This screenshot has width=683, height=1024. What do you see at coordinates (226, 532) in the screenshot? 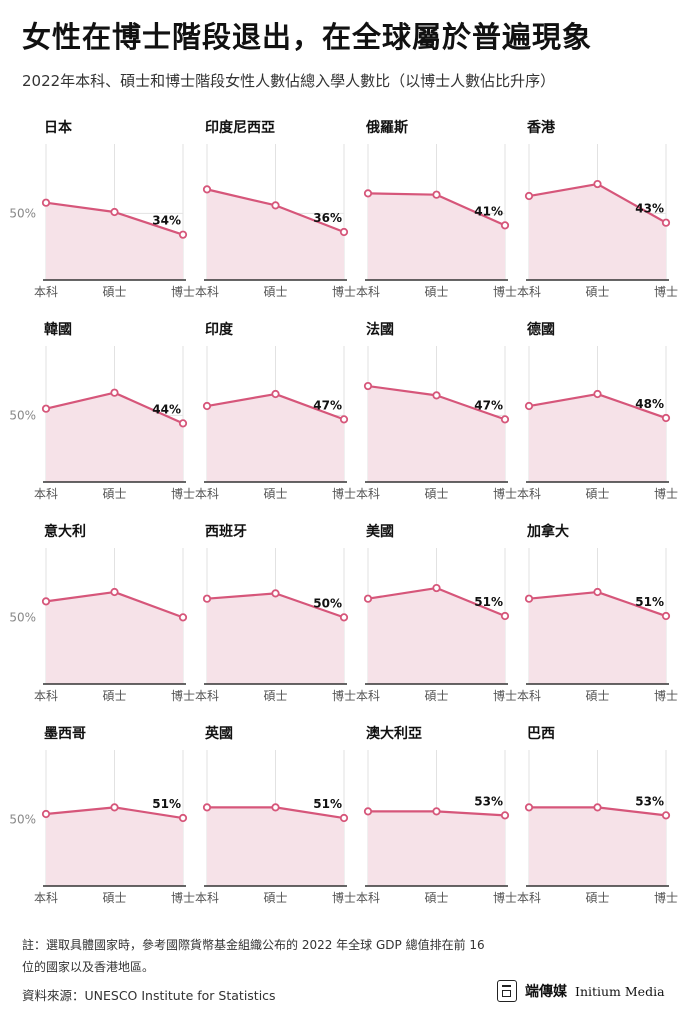
I see `panel-title: 西班牙` at bounding box center [226, 532].